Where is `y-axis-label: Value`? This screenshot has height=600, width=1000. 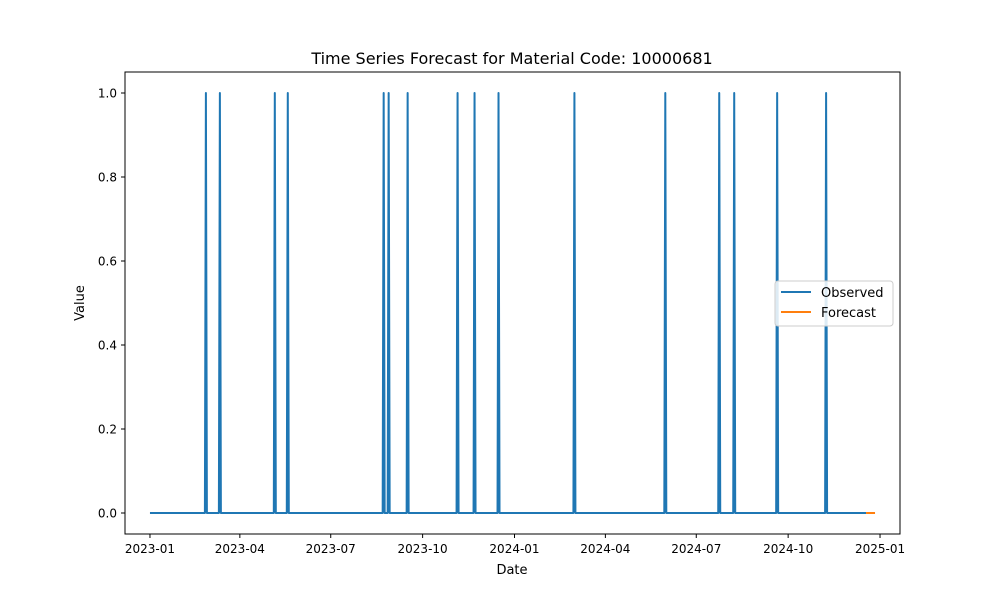 y-axis-label: Value is located at coordinates (80, 303).